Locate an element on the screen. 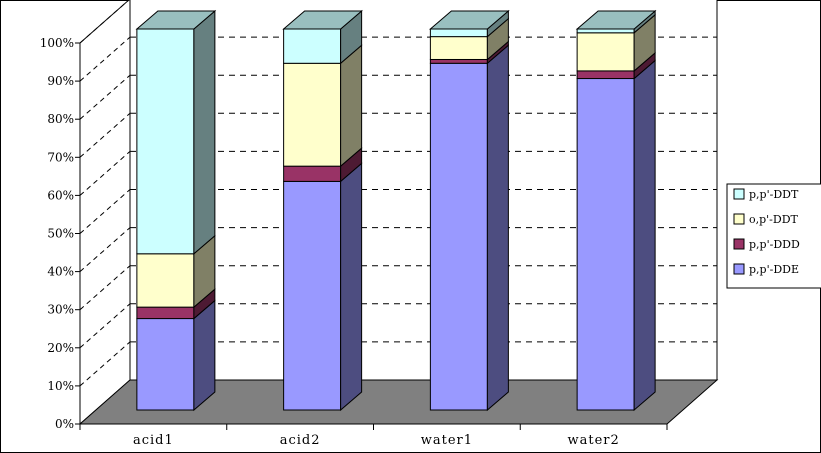  legend-label: p,p'-DDD is located at coordinates (774, 244).